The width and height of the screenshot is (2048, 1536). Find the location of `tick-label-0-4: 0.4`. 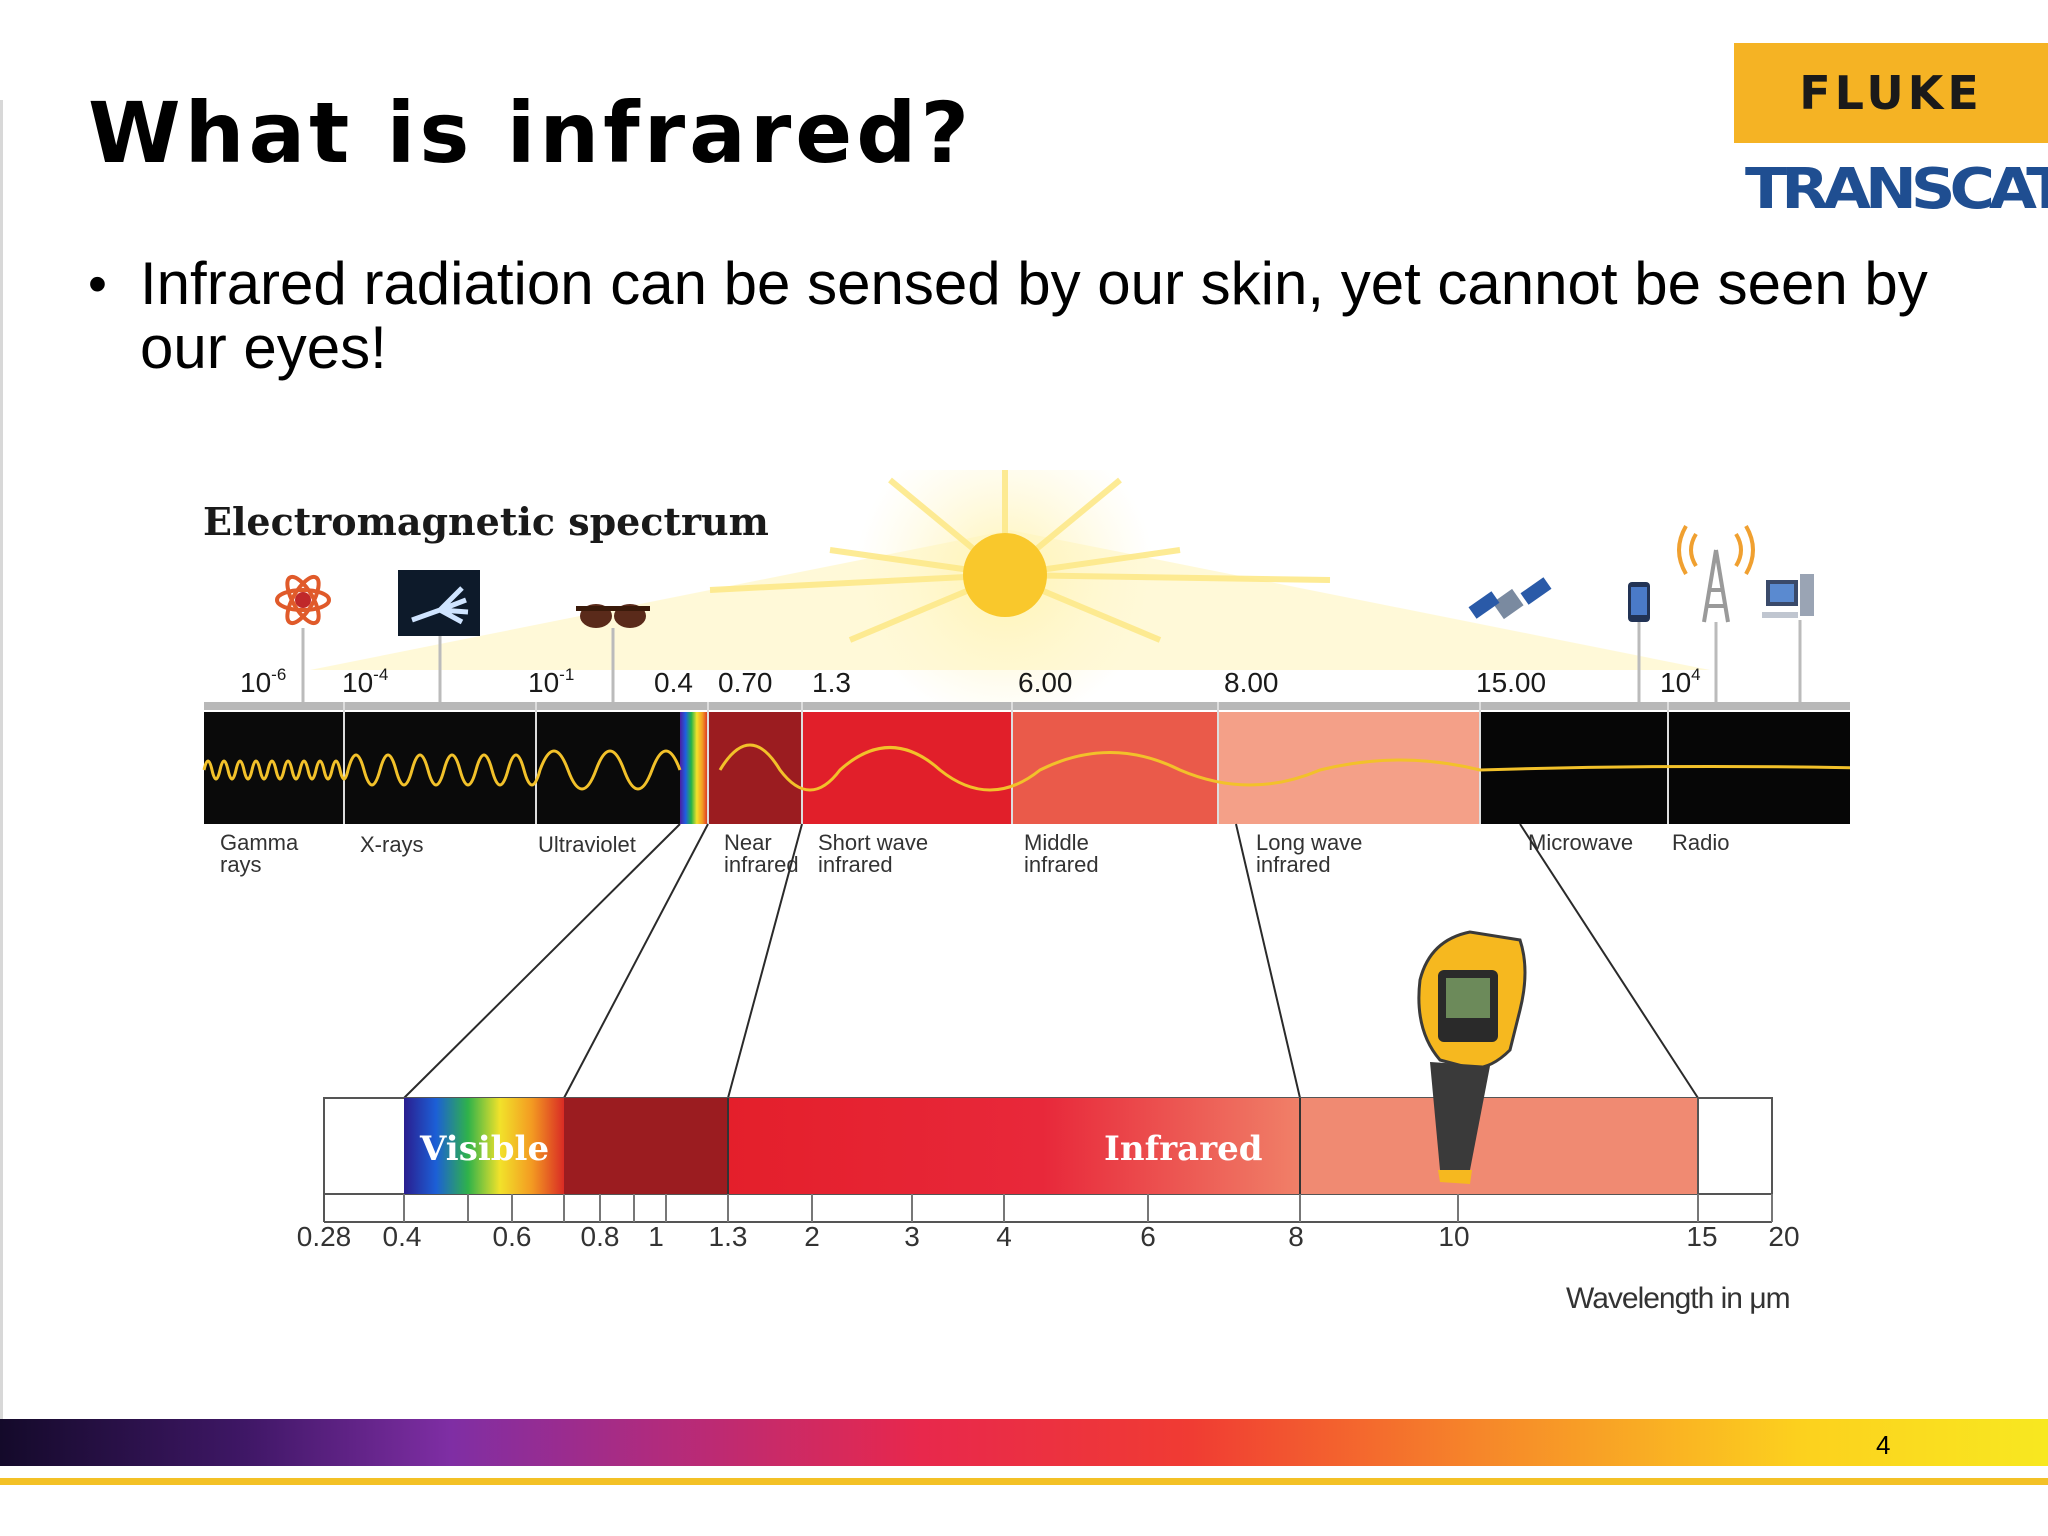

tick-label-0-4: 0.4 is located at coordinates (402, 1236).